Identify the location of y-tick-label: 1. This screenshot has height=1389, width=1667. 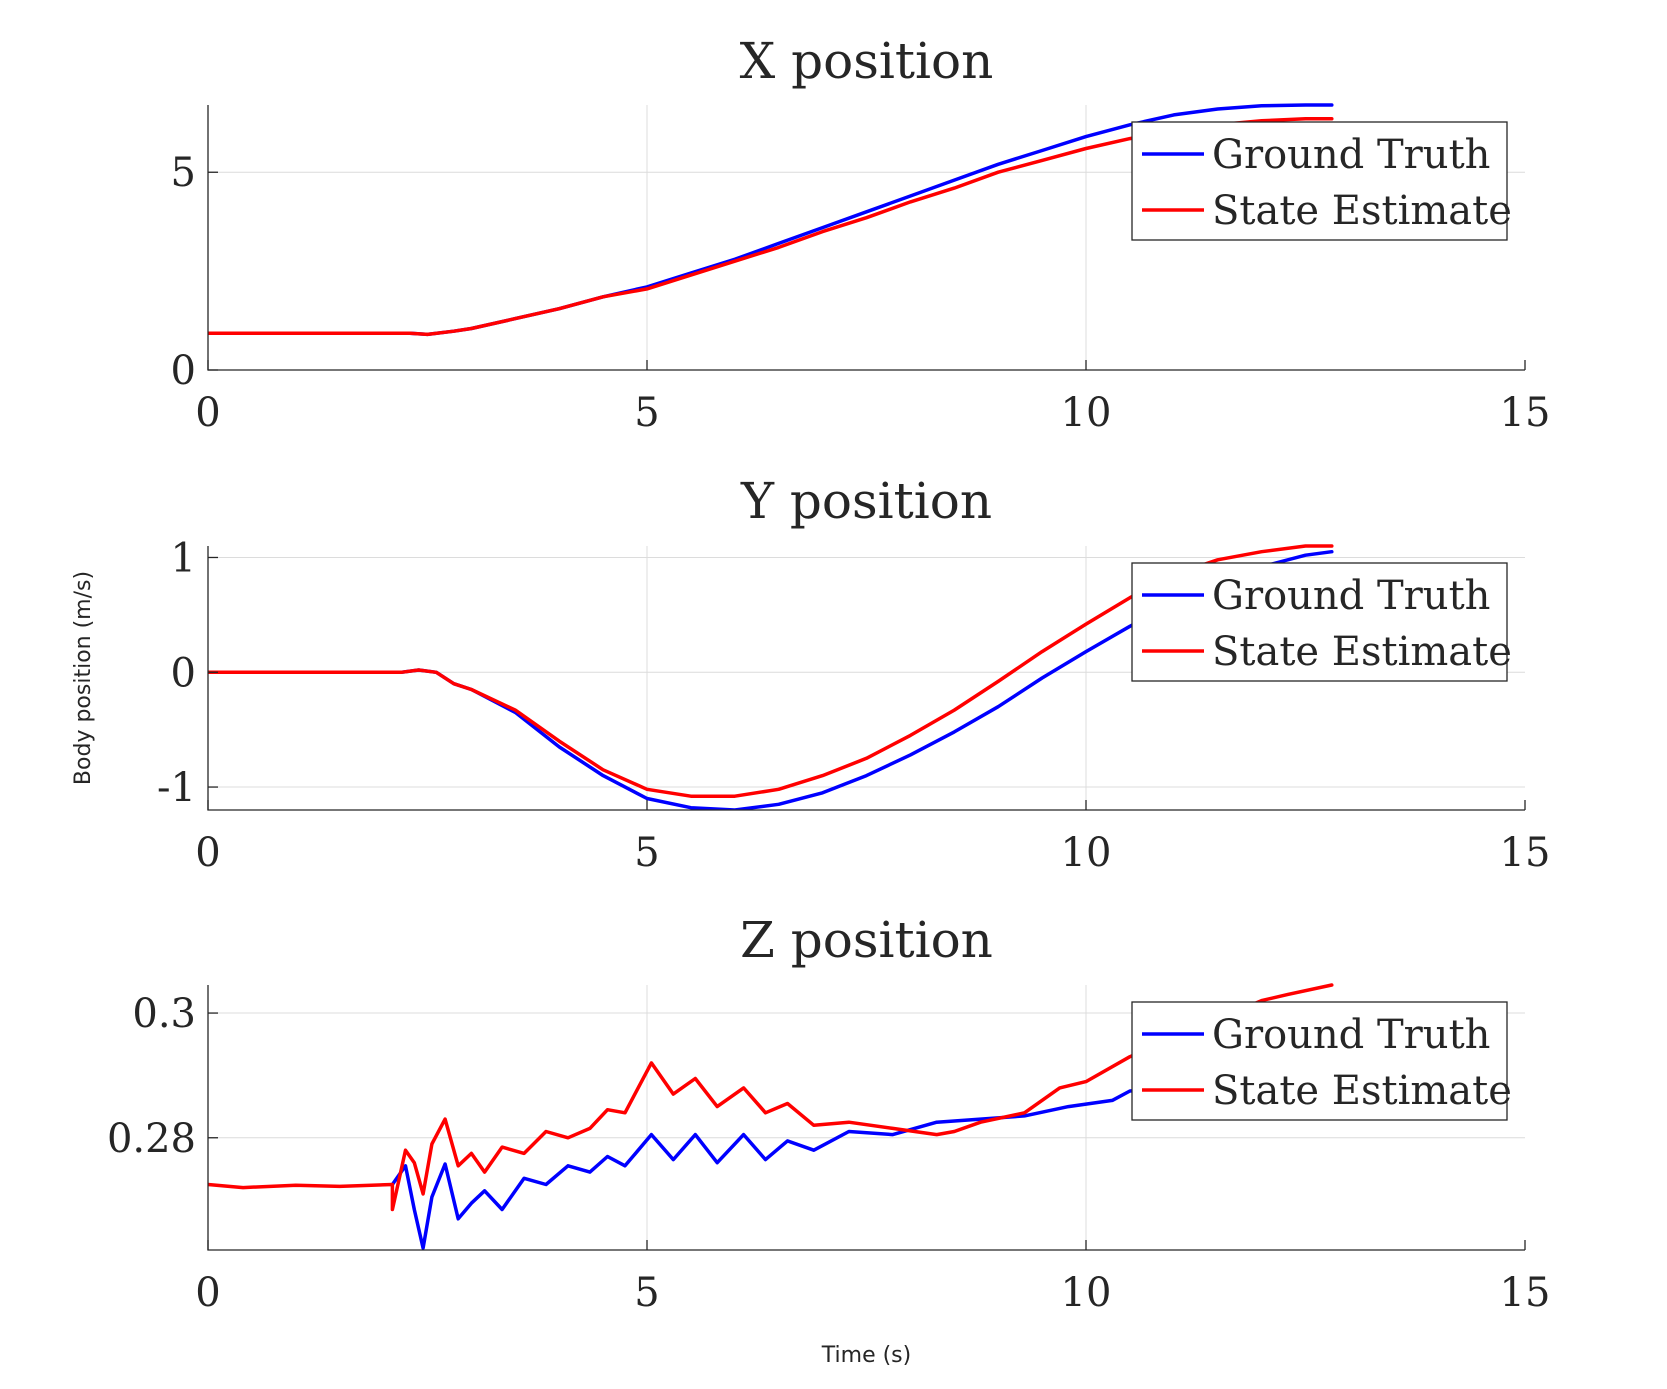
(183, 558).